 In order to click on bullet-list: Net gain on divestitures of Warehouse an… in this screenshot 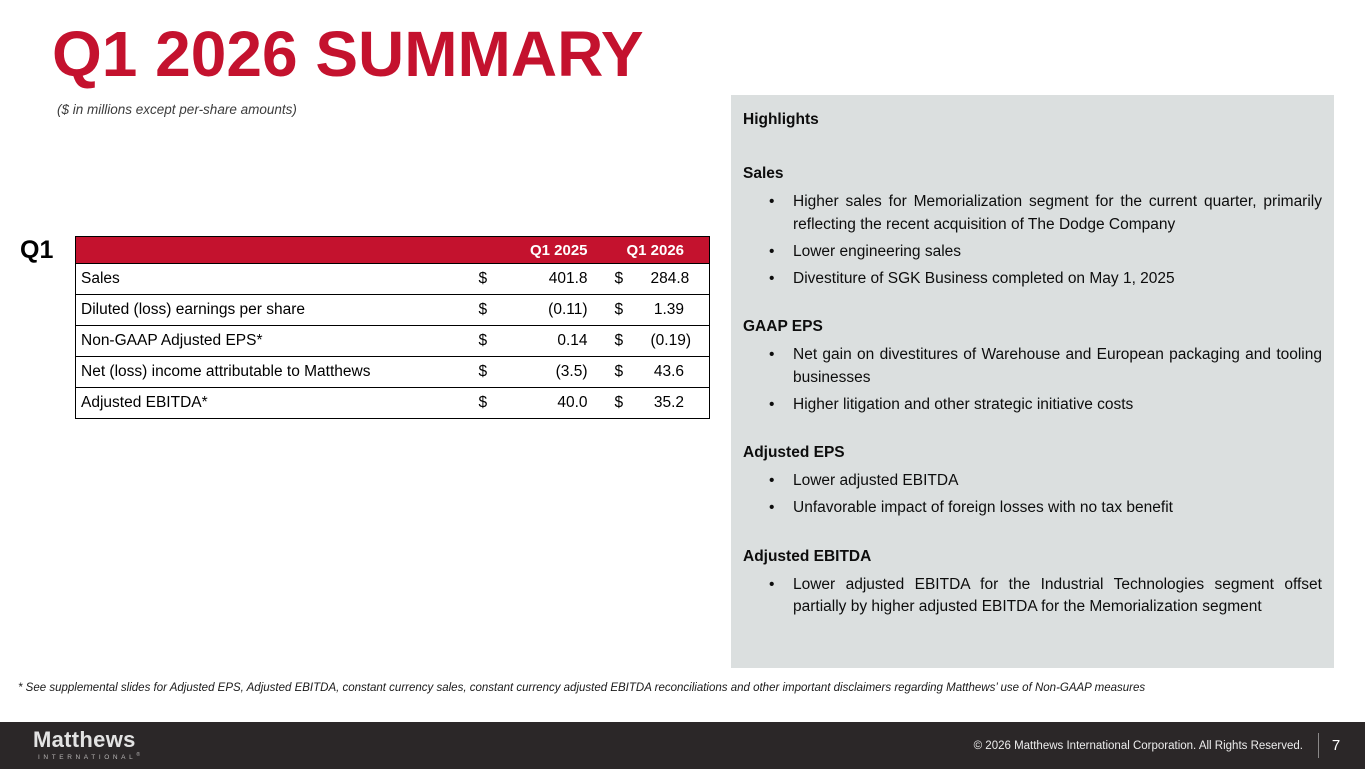, I will do `click(1032, 380)`.